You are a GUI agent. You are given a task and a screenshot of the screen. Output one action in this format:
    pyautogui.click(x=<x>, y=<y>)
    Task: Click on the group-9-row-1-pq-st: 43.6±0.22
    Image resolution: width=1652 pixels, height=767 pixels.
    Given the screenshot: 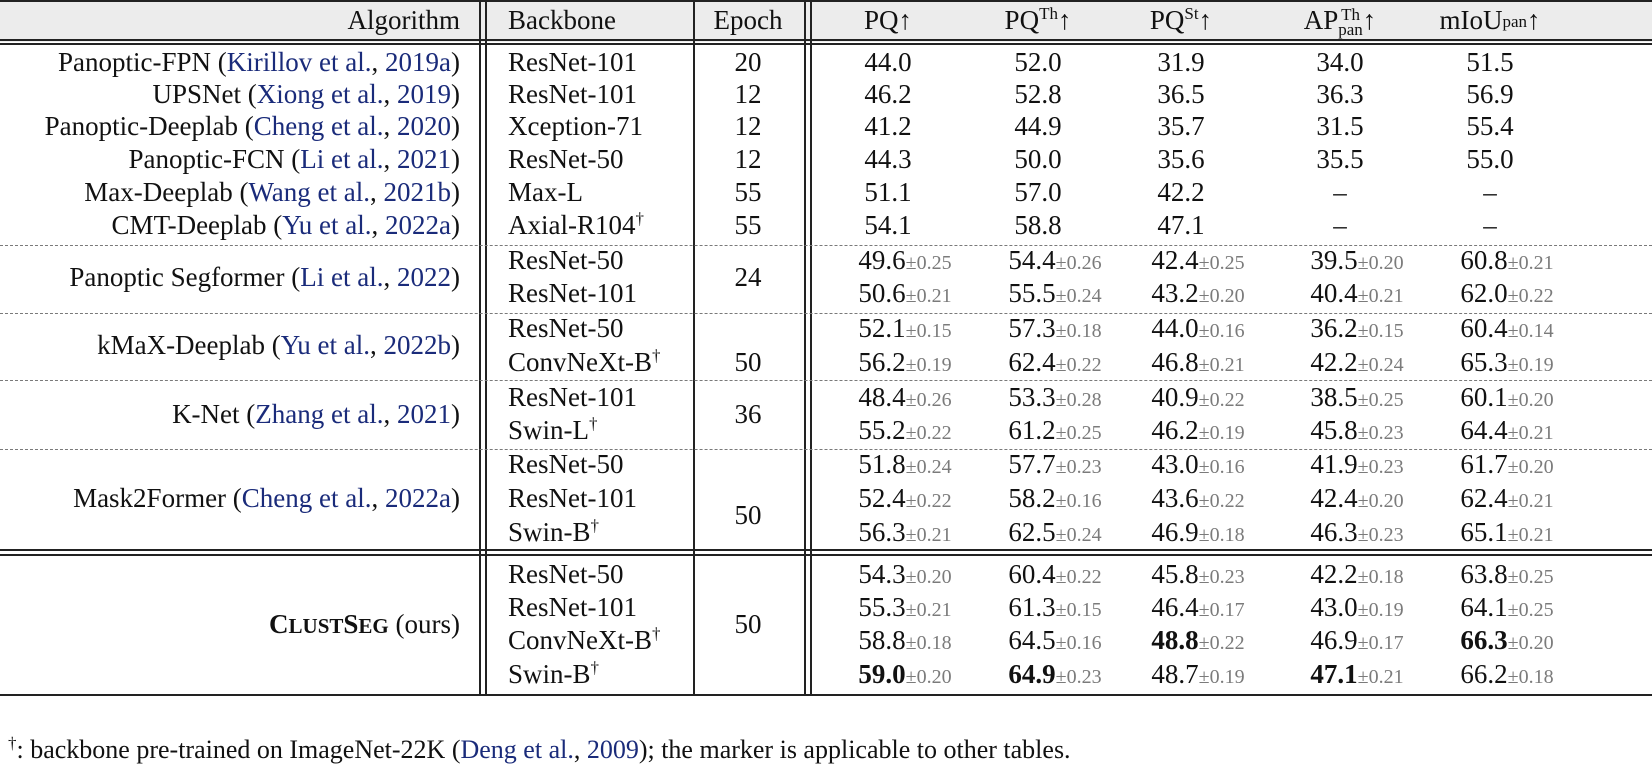 What is the action you would take?
    pyautogui.click(x=1197, y=499)
    